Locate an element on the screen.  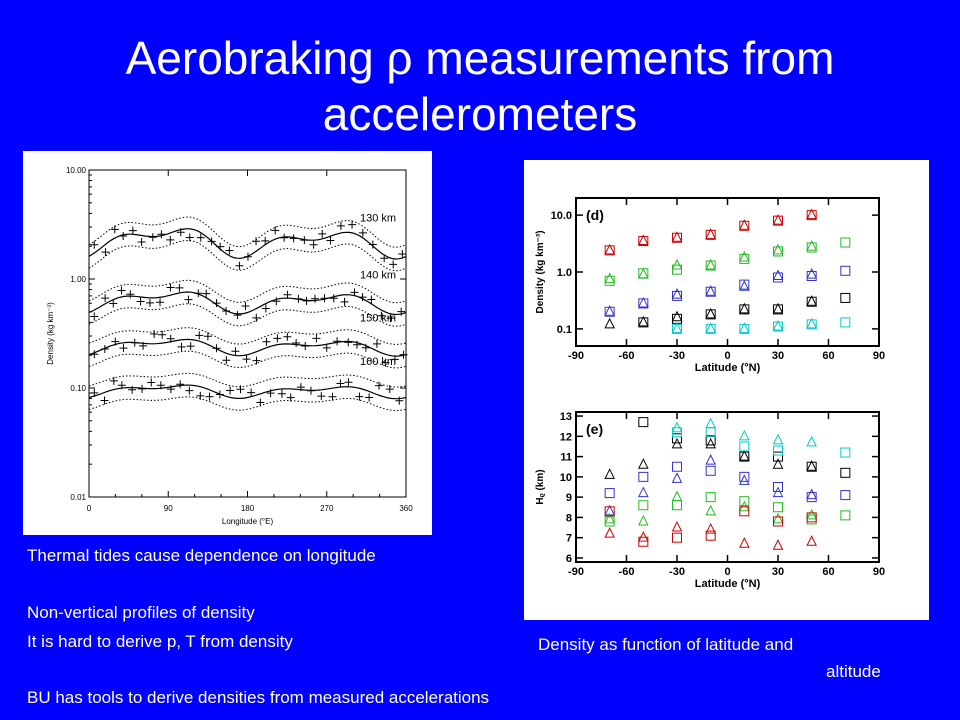
y-tick-label: 1.00 is located at coordinates (78, 279).